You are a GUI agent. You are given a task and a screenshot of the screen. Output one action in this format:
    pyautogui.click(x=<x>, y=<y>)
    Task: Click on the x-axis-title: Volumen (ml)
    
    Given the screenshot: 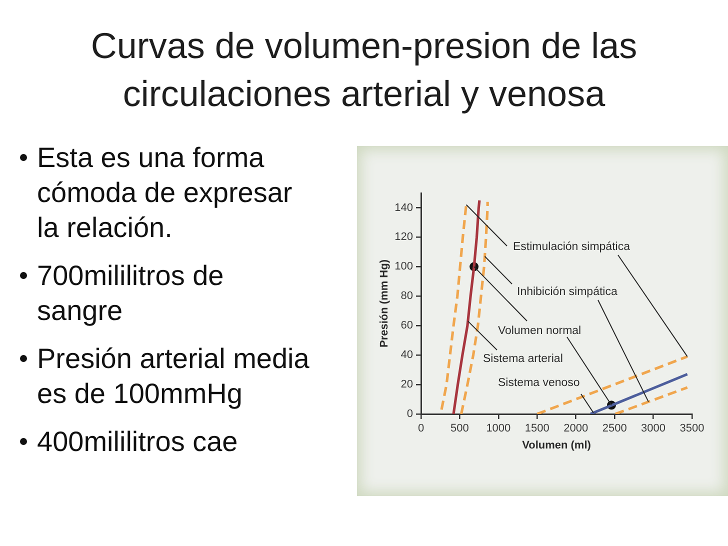 What is the action you would take?
    pyautogui.click(x=557, y=445)
    